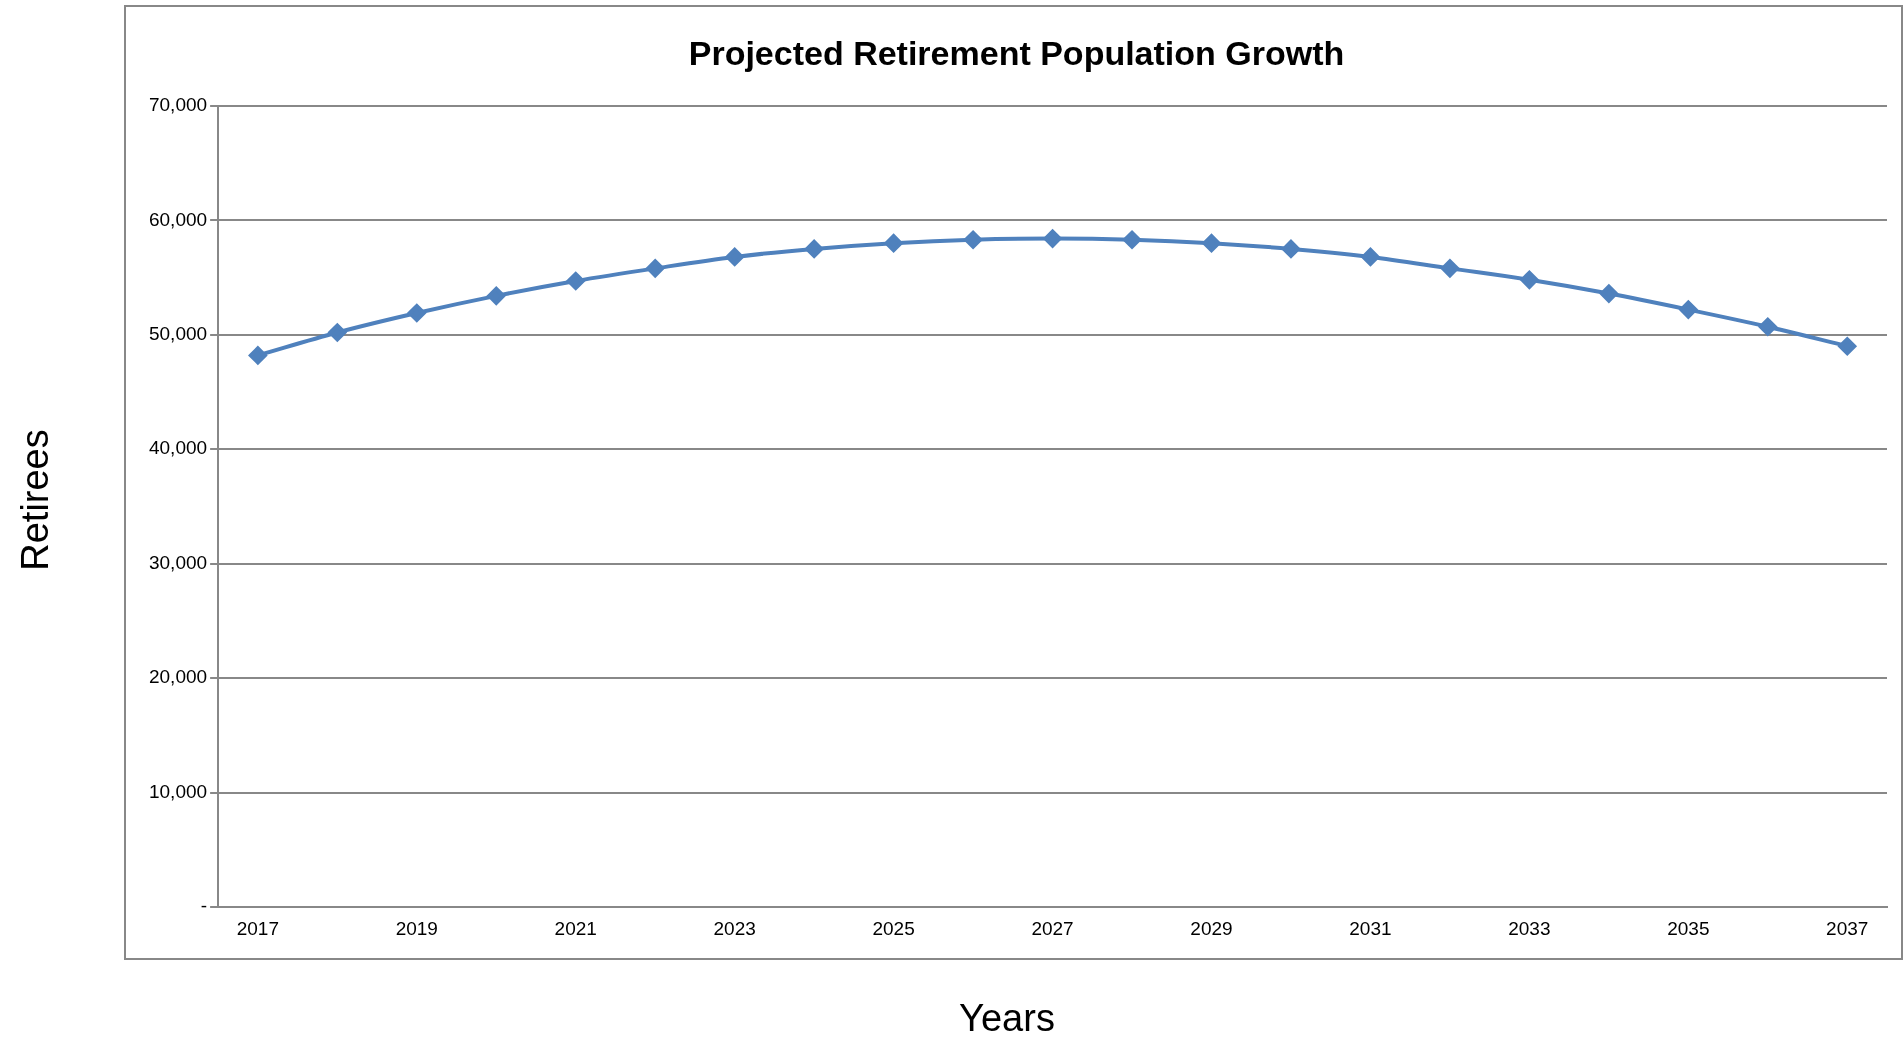 The image size is (1903, 1039). What do you see at coordinates (178, 562) in the screenshot?
I see `y-tick-label: 30,000` at bounding box center [178, 562].